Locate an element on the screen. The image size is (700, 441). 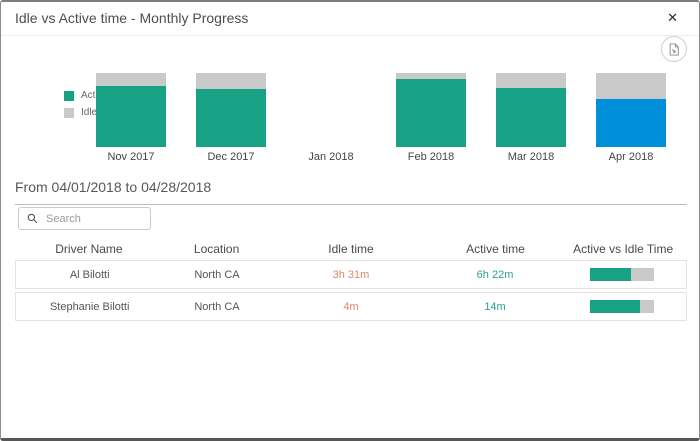
search-input is located at coordinates (97, 218).